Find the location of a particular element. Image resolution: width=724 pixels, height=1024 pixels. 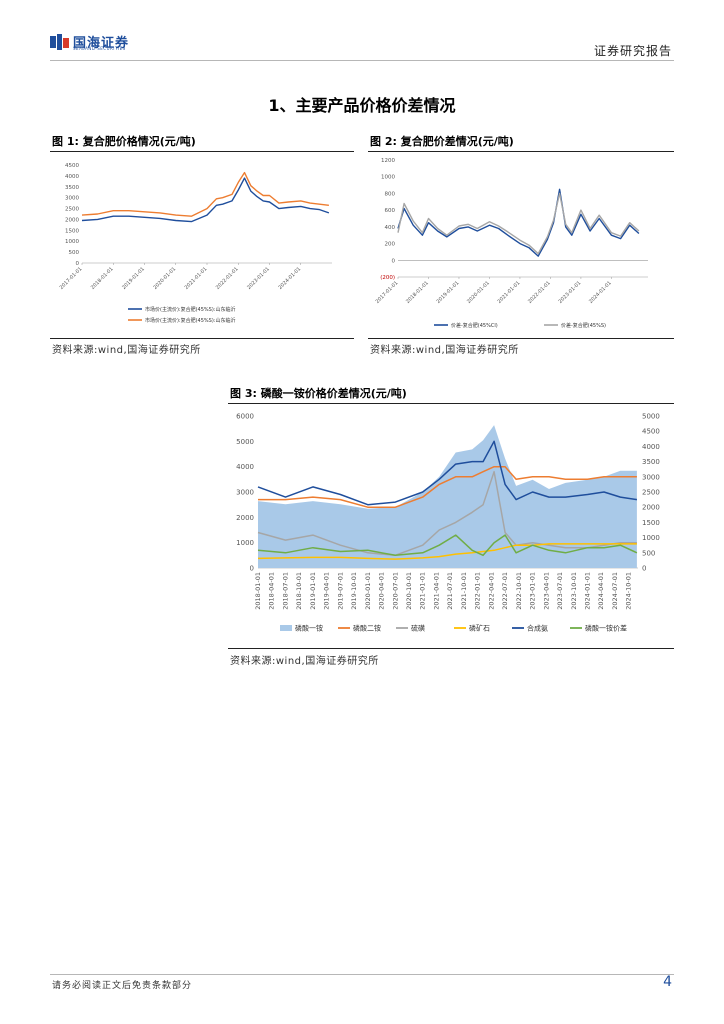

legend-label: 磷酸一铵 is located at coordinates (309, 628).